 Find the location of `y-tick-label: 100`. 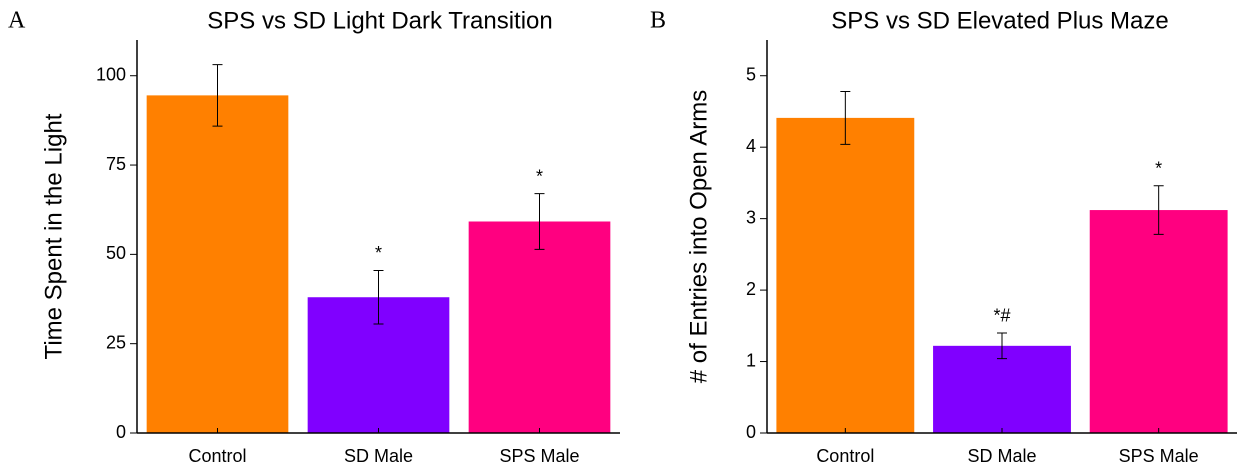

y-tick-label: 100 is located at coordinates (111, 74).